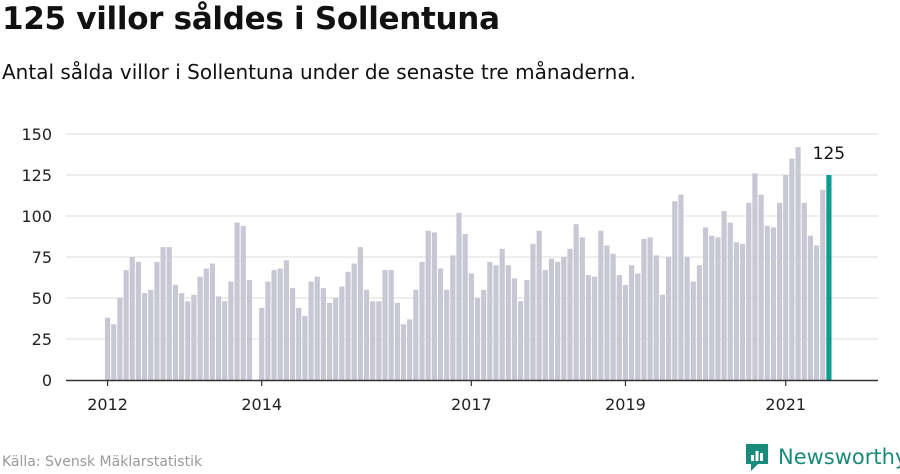 The width and height of the screenshot is (900, 474). Describe the element at coordinates (829, 154) in the screenshot. I see `highlight-value-label: 125` at that location.